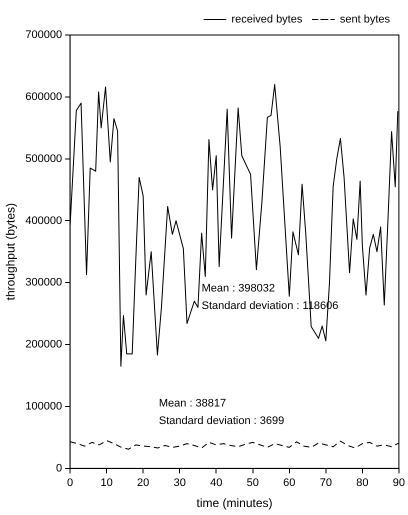 The image size is (408, 515). What do you see at coordinates (43, 96) in the screenshot?
I see `y-tick-label: 600000` at bounding box center [43, 96].